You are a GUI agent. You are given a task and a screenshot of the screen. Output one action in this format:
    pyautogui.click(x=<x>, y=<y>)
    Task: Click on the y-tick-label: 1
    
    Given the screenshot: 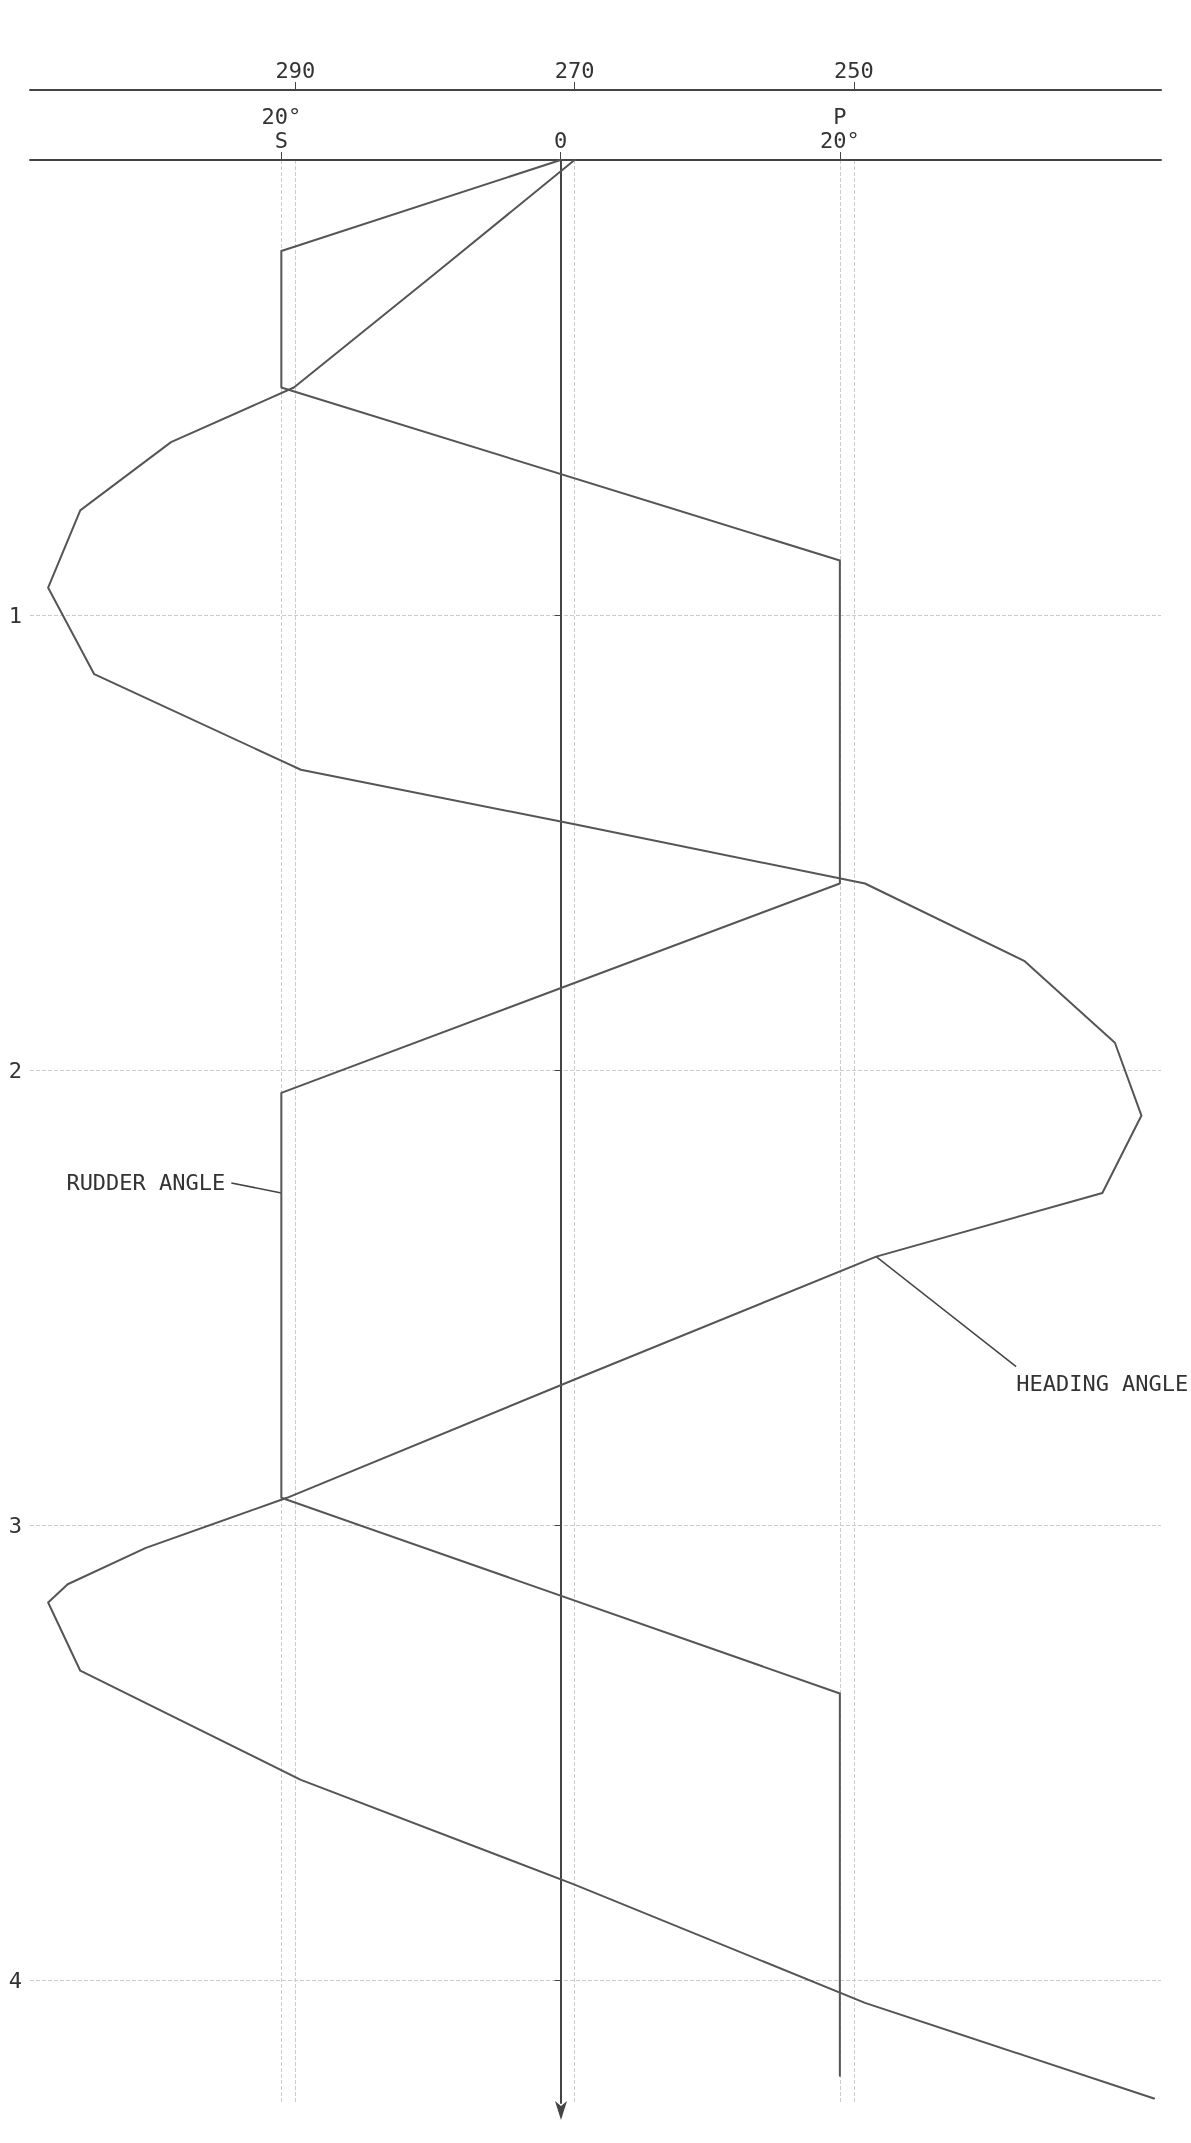 What is the action you would take?
    pyautogui.click(x=15, y=615)
    